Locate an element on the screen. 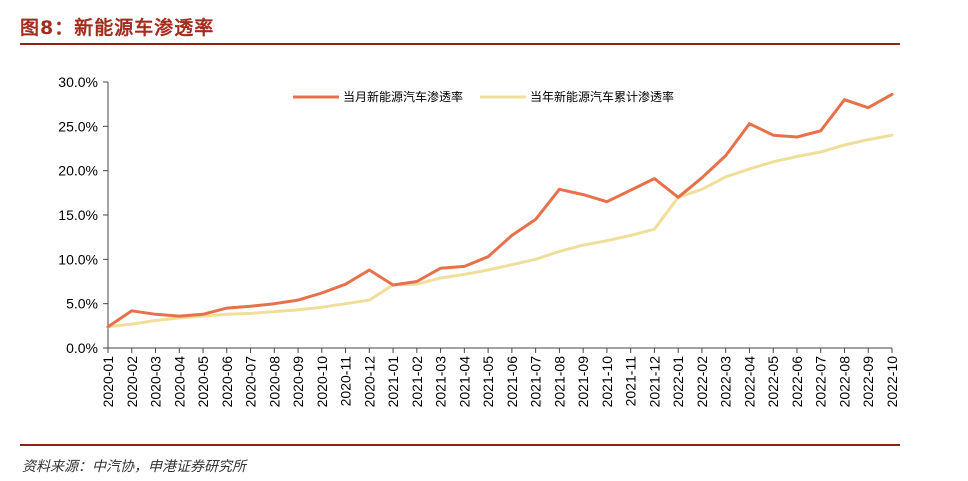  x-tick-label: 2021-12 is located at coordinates (654, 382).